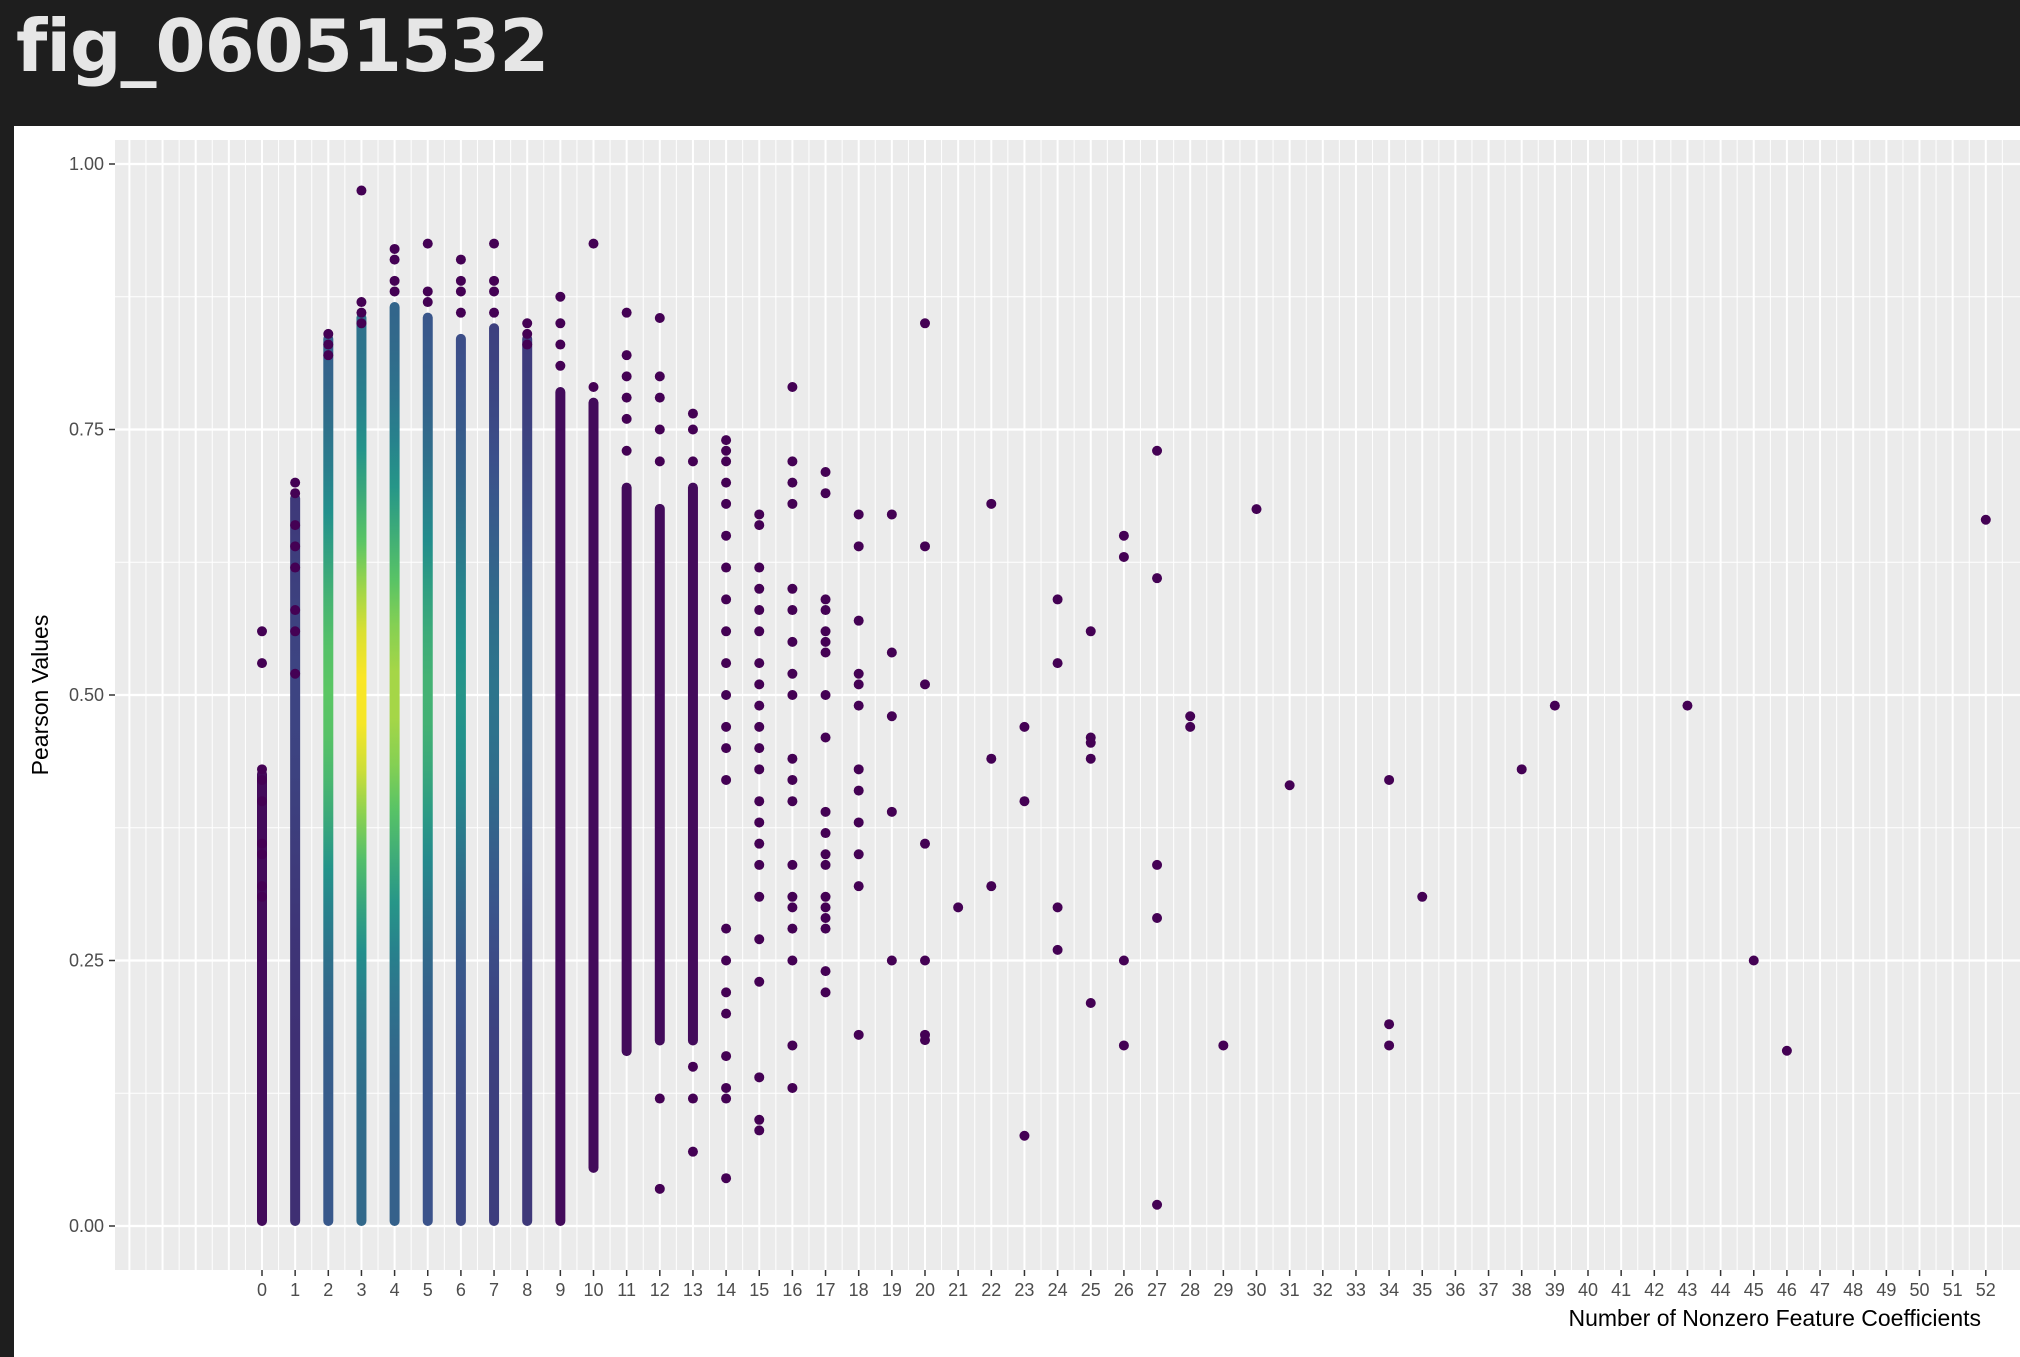 The image size is (2020, 1357). Describe the element at coordinates (1522, 1290) in the screenshot. I see `x-tick-label: 38` at that location.